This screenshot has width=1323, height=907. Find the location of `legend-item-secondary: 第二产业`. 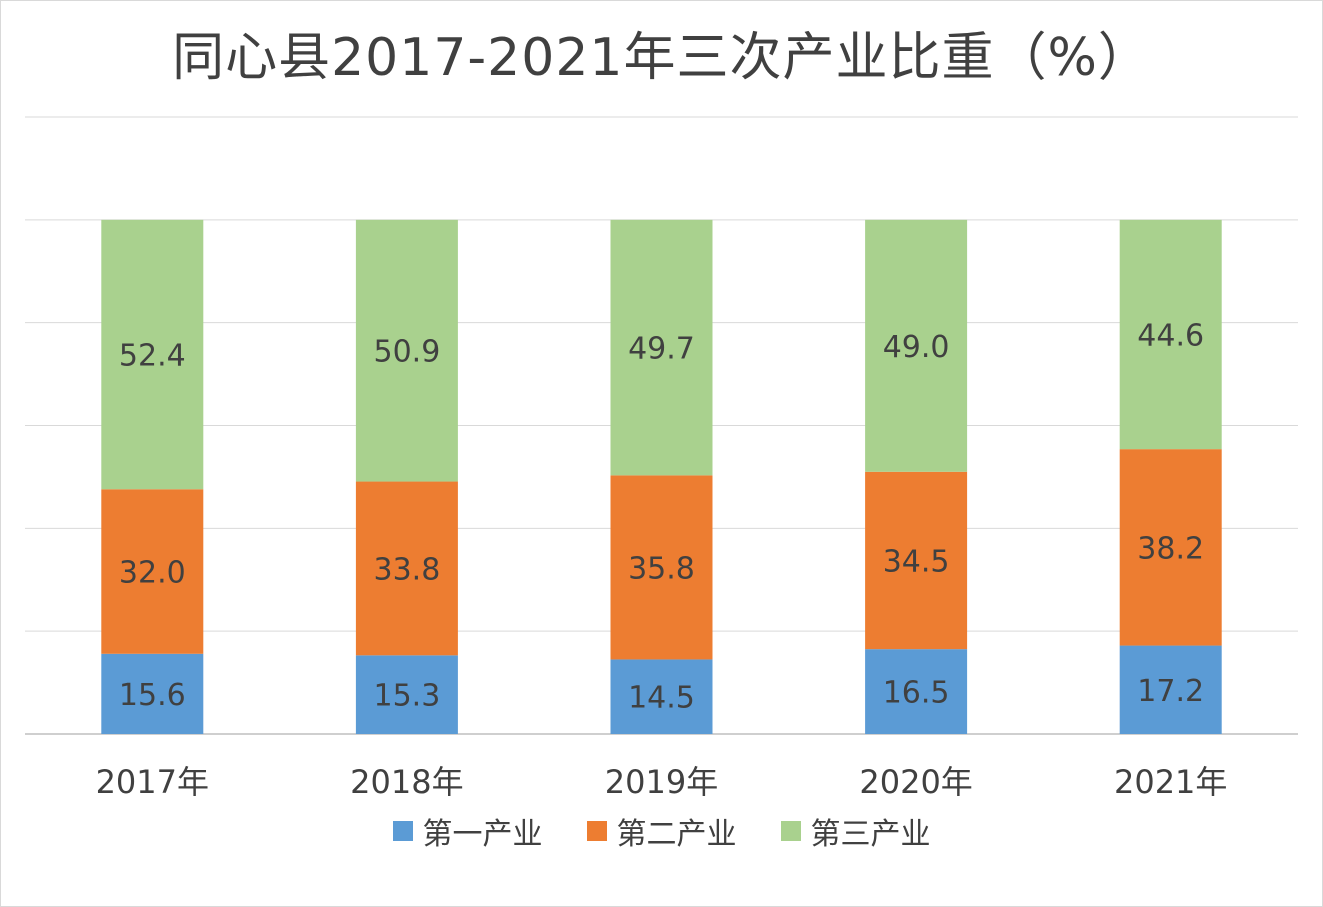

legend-item-secondary: 第二产业 is located at coordinates (661, 831).